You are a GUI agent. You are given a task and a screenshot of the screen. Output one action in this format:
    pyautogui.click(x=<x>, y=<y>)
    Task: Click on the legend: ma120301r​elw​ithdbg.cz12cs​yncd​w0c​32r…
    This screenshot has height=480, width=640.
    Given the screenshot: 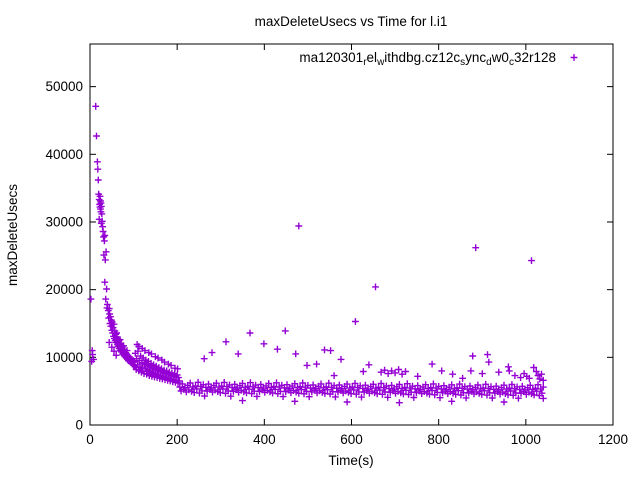 What is the action you would take?
    pyautogui.click(x=438, y=59)
    